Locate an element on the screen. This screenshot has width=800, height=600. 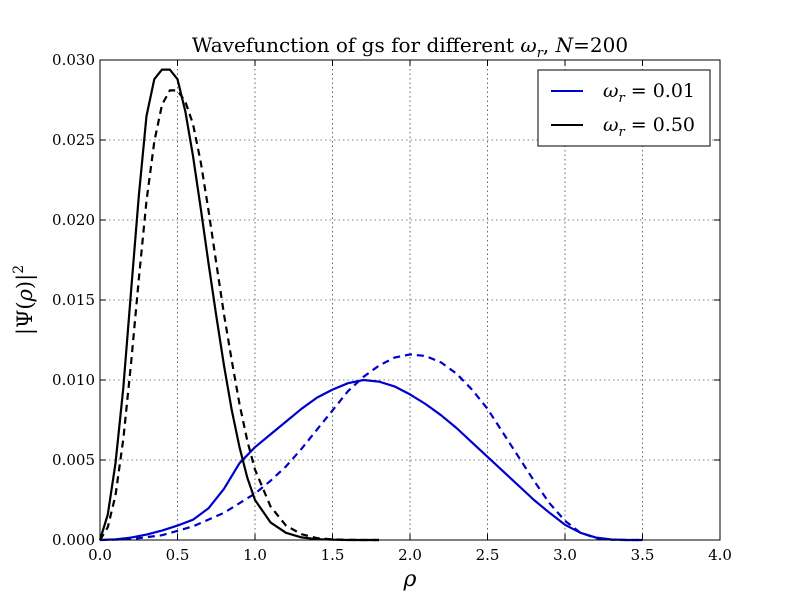
x-tick-label: 2.5 is located at coordinates (488, 555).